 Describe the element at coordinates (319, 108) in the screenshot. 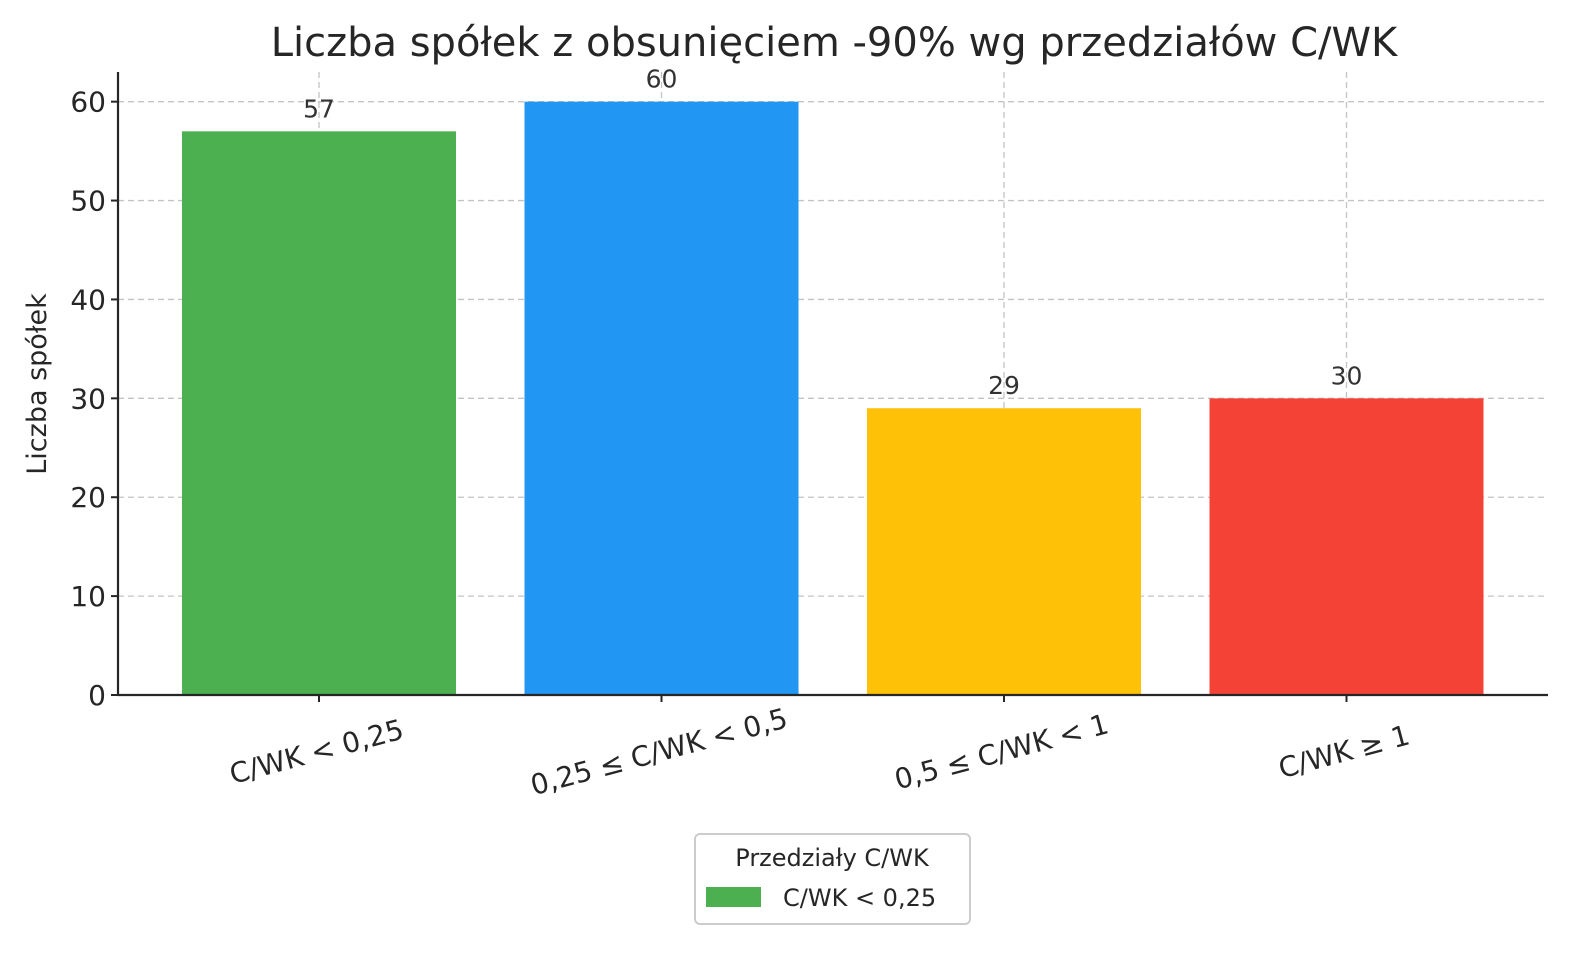

I see `bar-value-label: 57` at that location.